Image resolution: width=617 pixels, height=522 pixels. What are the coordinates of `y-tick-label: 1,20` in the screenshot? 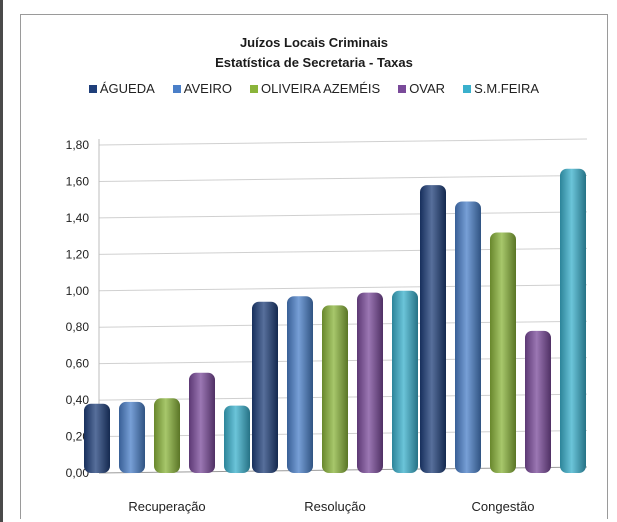 It's located at (78, 254).